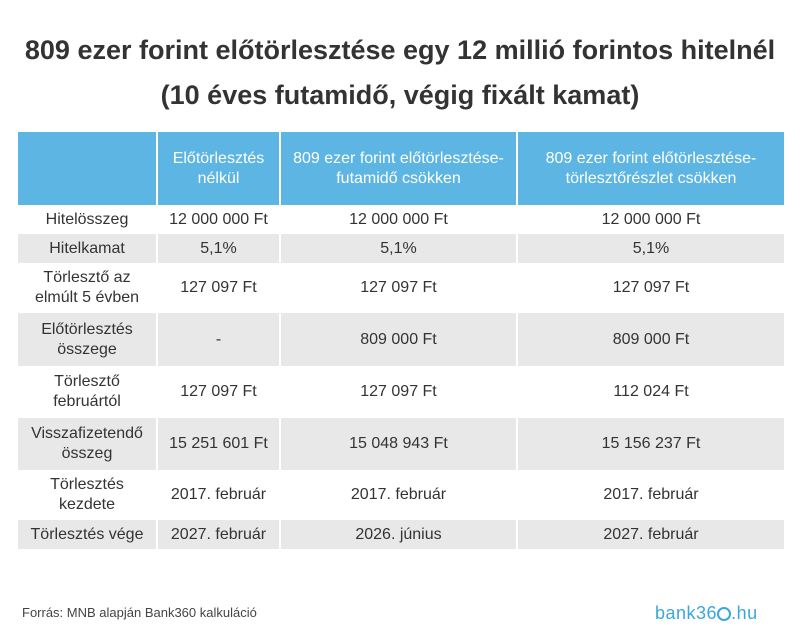  Describe the element at coordinates (706, 613) in the screenshot. I see `bank360-logo: bank36 .hu` at that location.